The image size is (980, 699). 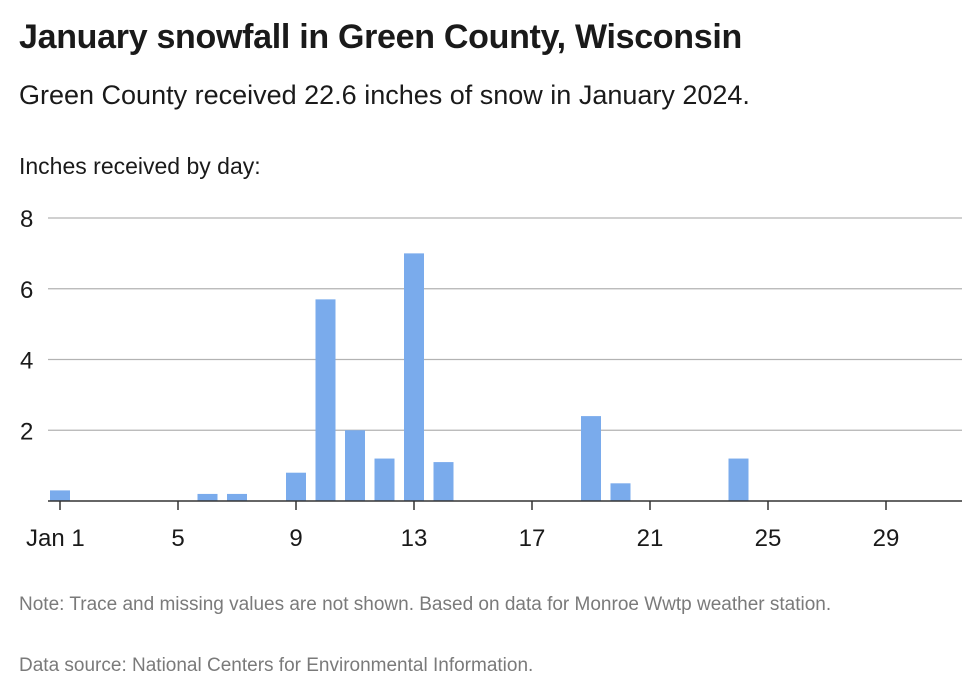 I want to click on x-tick-label: 5, so click(x=177, y=538).